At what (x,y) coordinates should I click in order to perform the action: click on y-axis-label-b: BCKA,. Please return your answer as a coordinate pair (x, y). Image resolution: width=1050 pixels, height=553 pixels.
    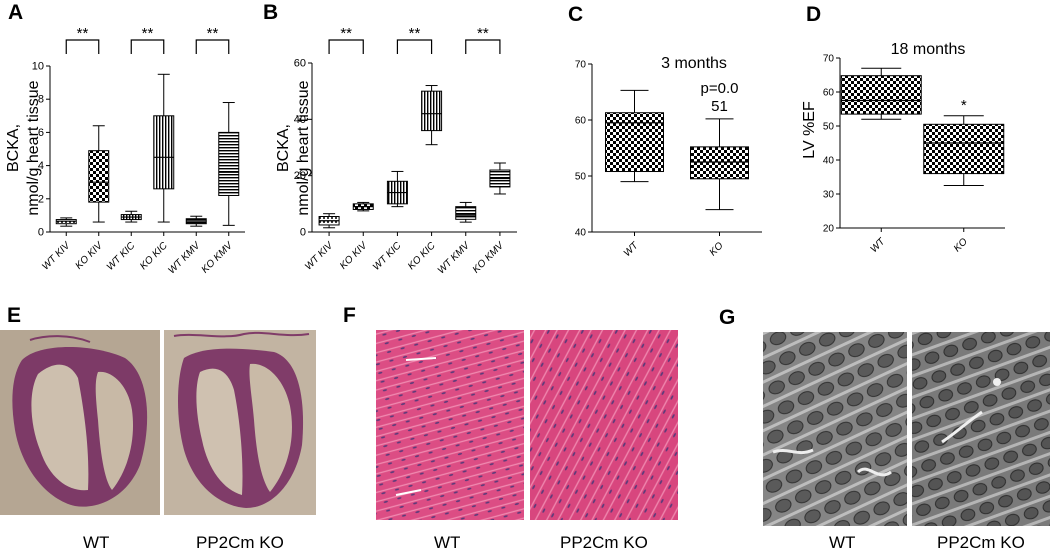
    Looking at the image, I should click on (283, 148).